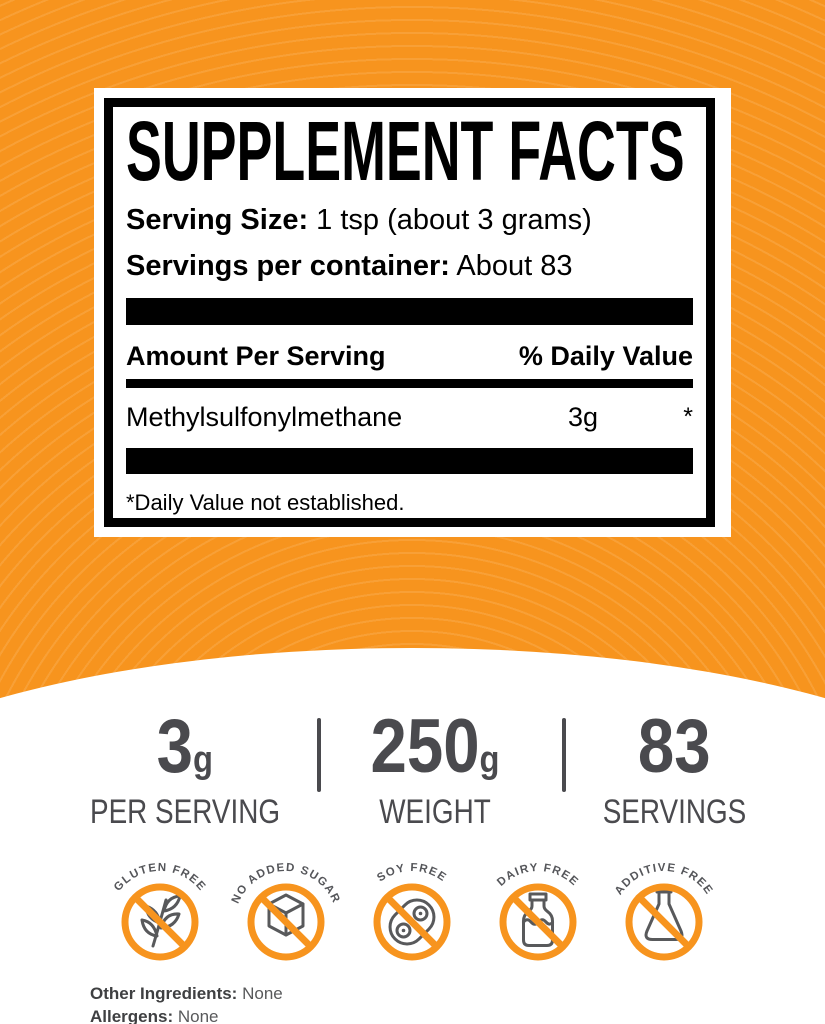  What do you see at coordinates (409, 383) in the screenshot?
I see `separator-bar-thin` at bounding box center [409, 383].